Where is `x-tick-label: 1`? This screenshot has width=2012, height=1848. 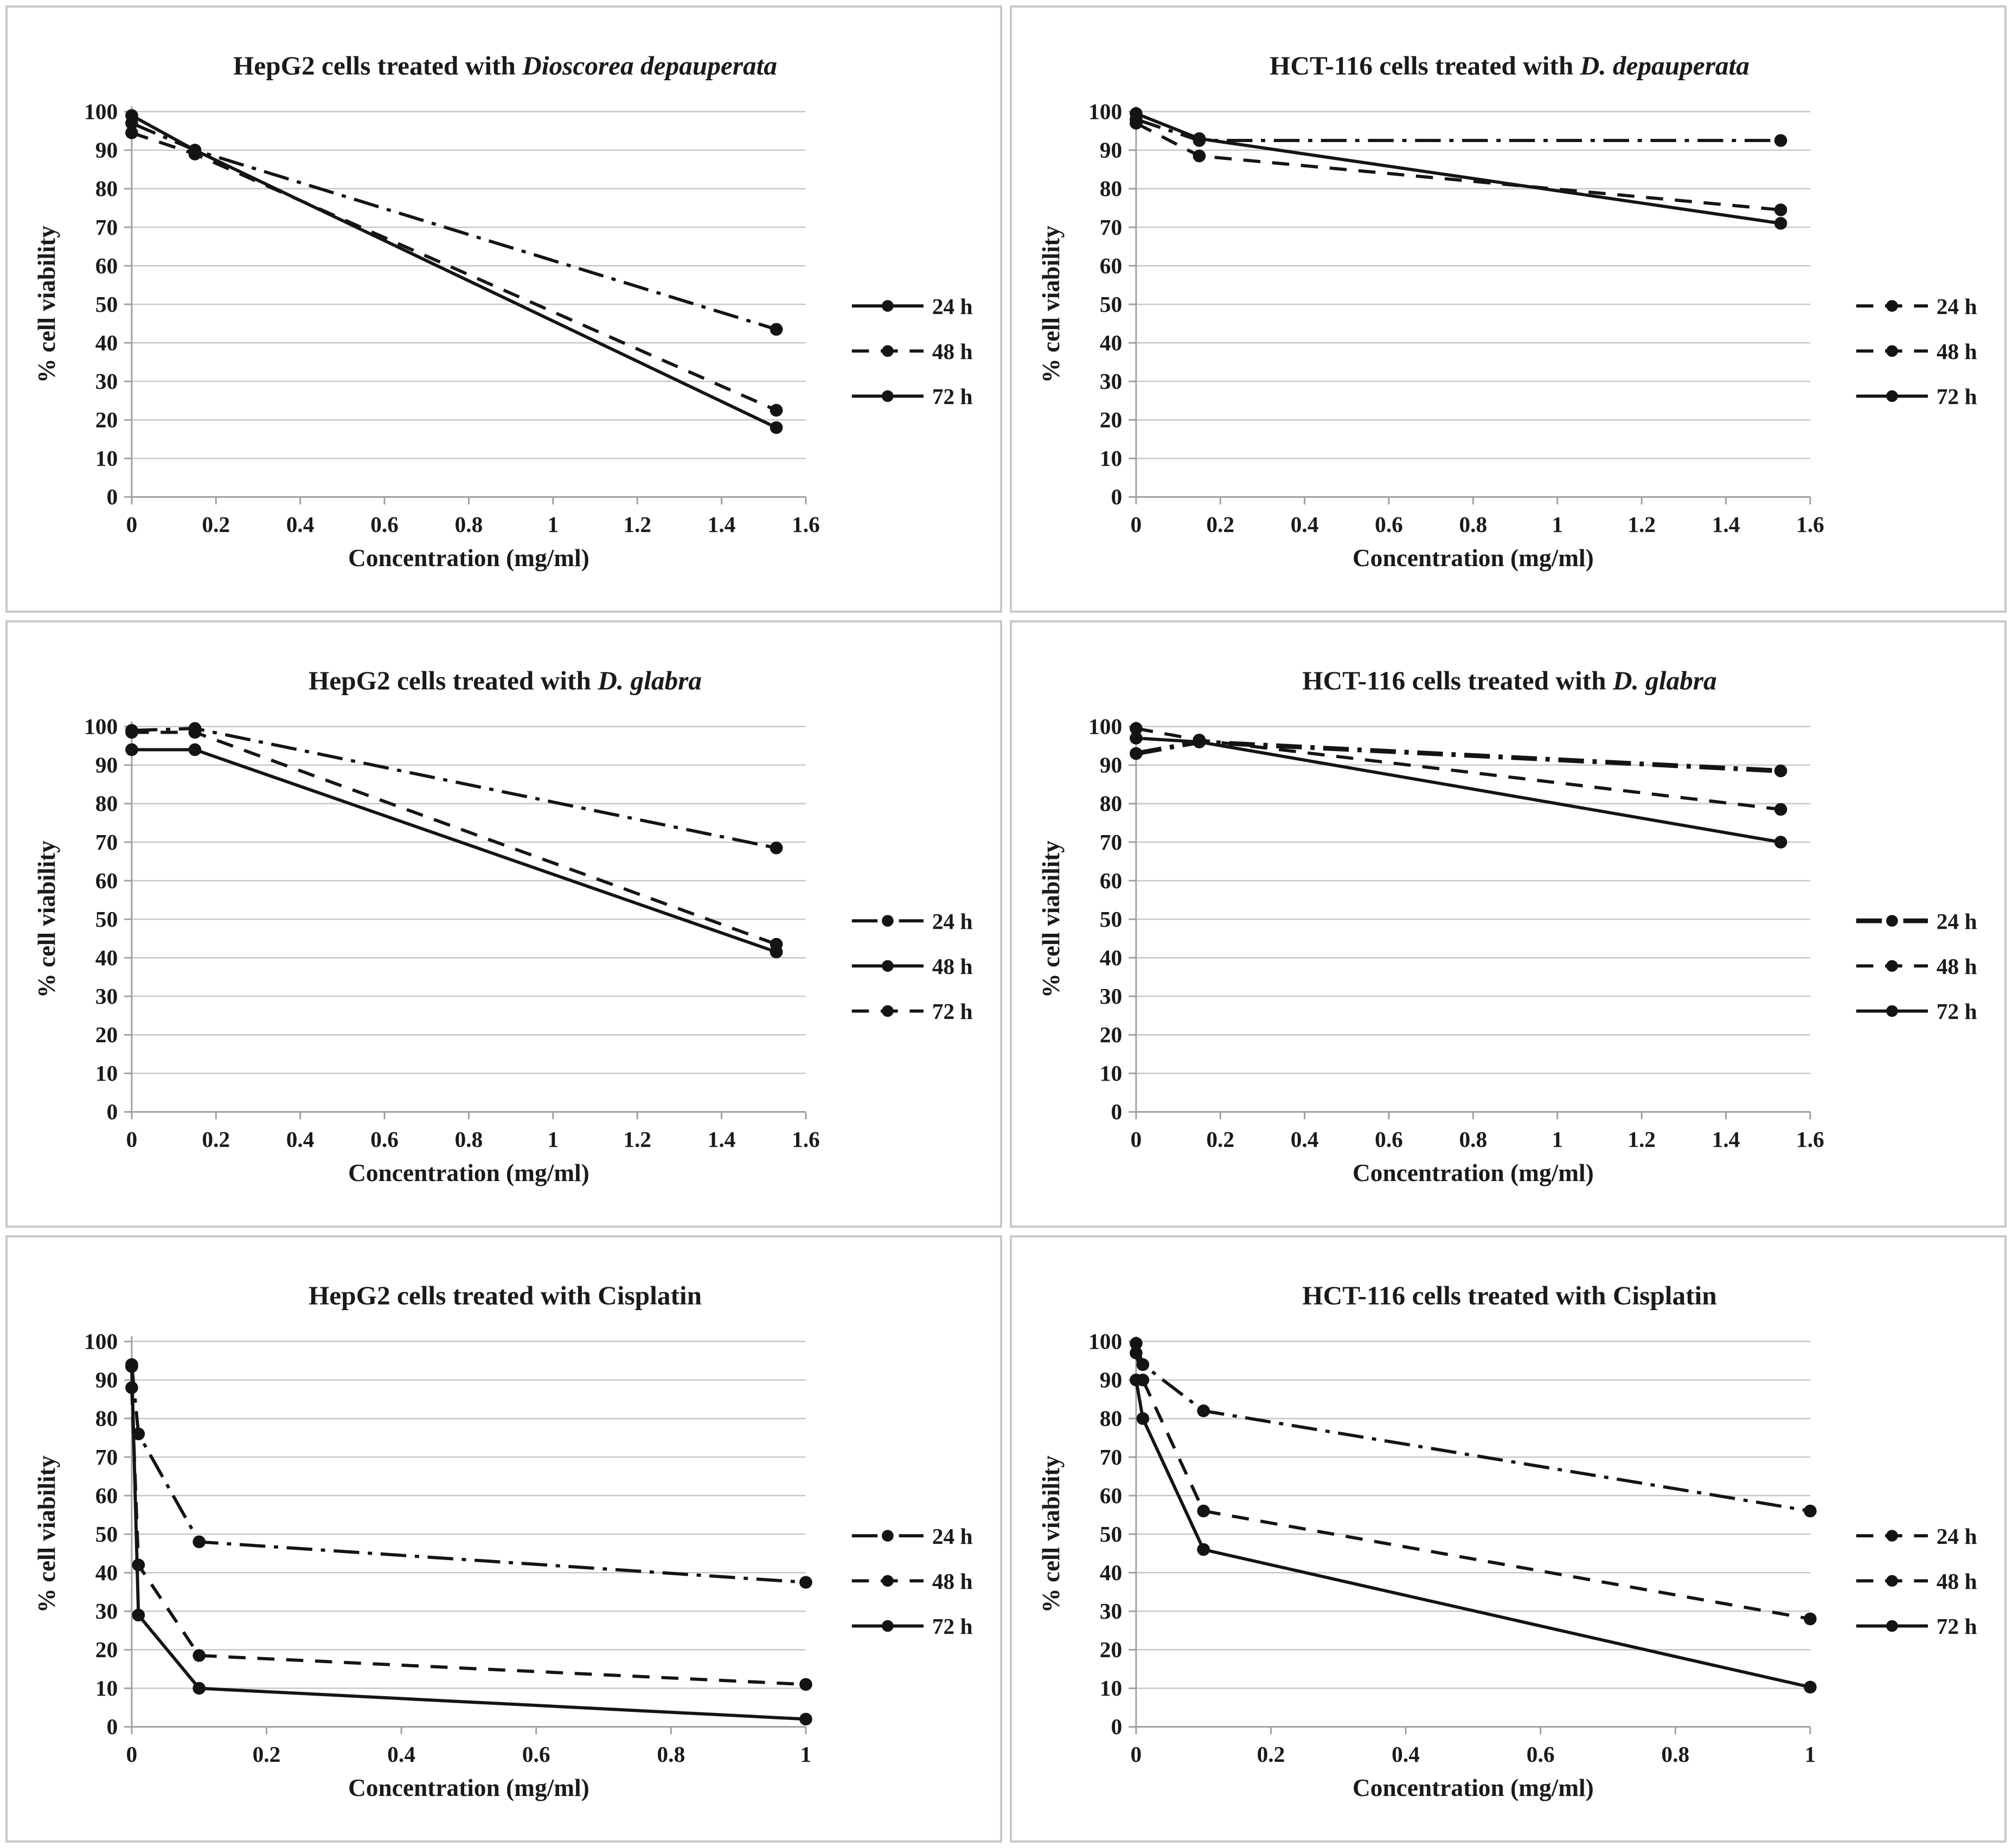 x-tick-label: 1 is located at coordinates (1811, 1754).